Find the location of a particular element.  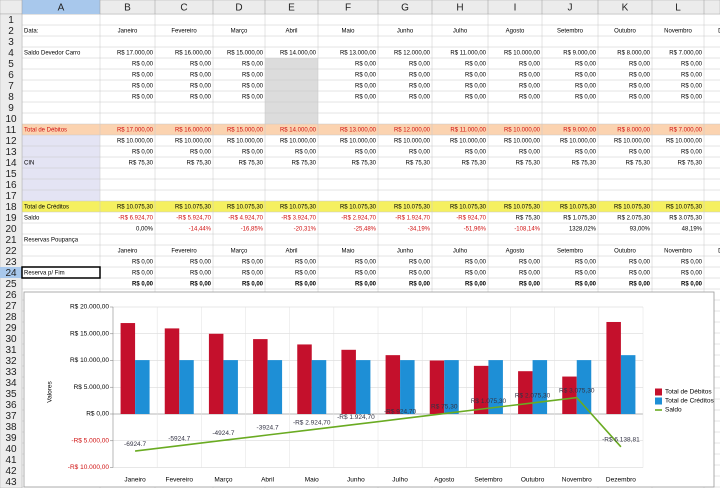

row-header: 1 is located at coordinates (11, 20).